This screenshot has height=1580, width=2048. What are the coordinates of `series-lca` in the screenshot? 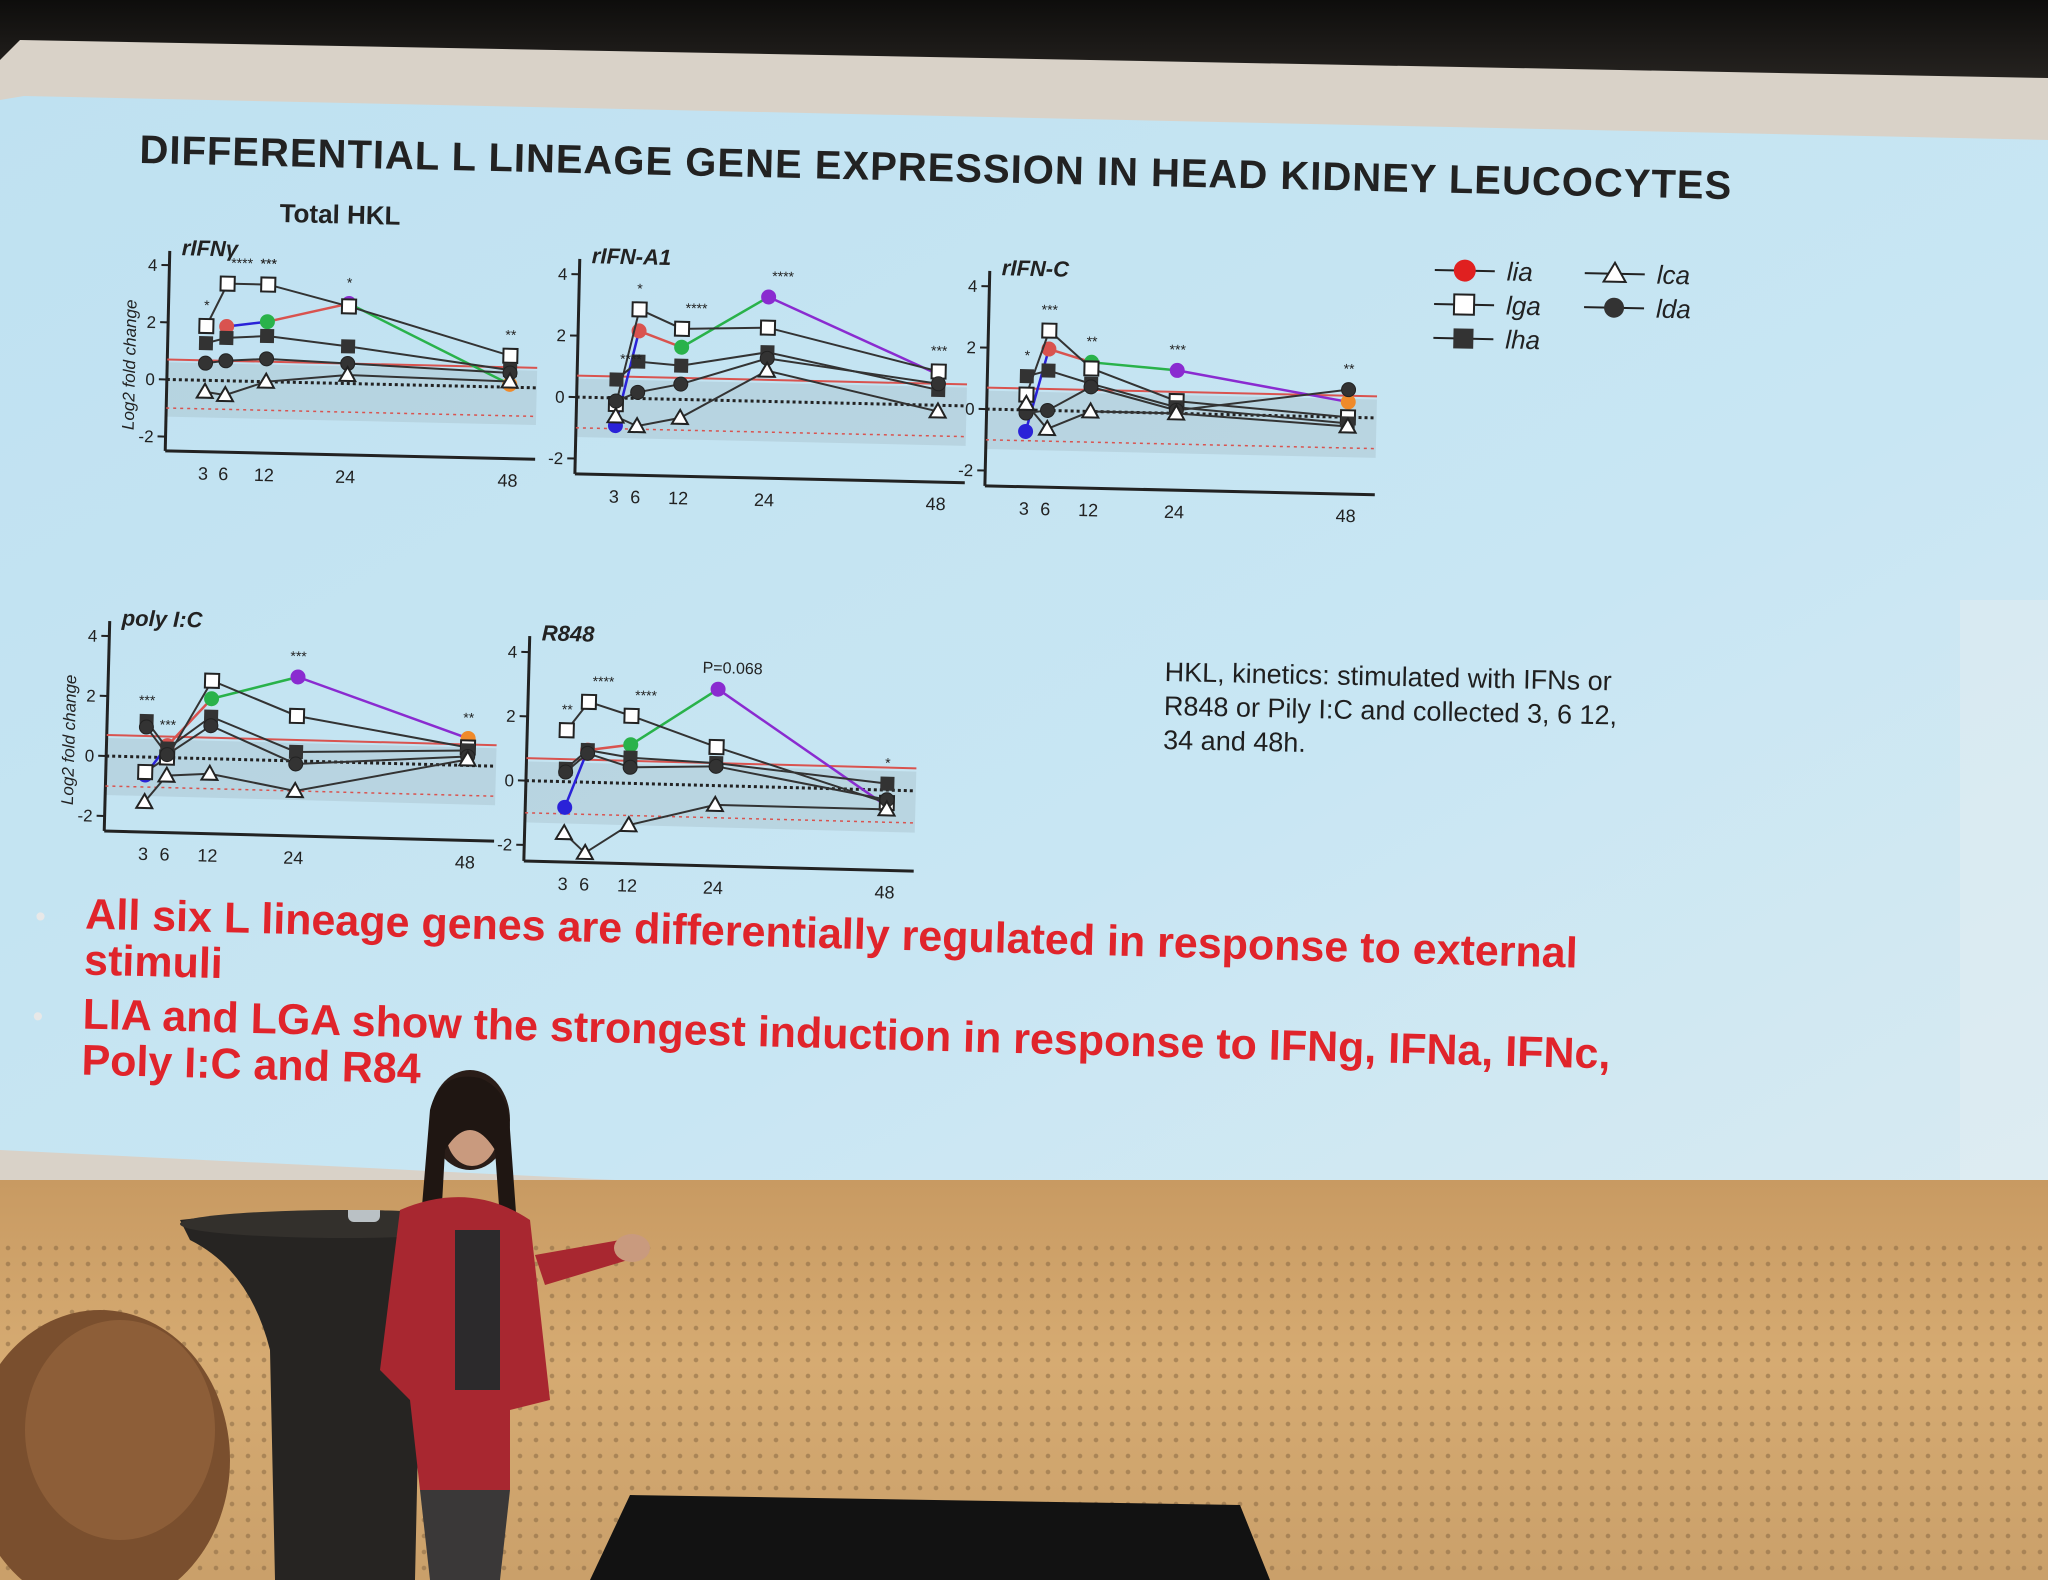 It's located at (306, 779).